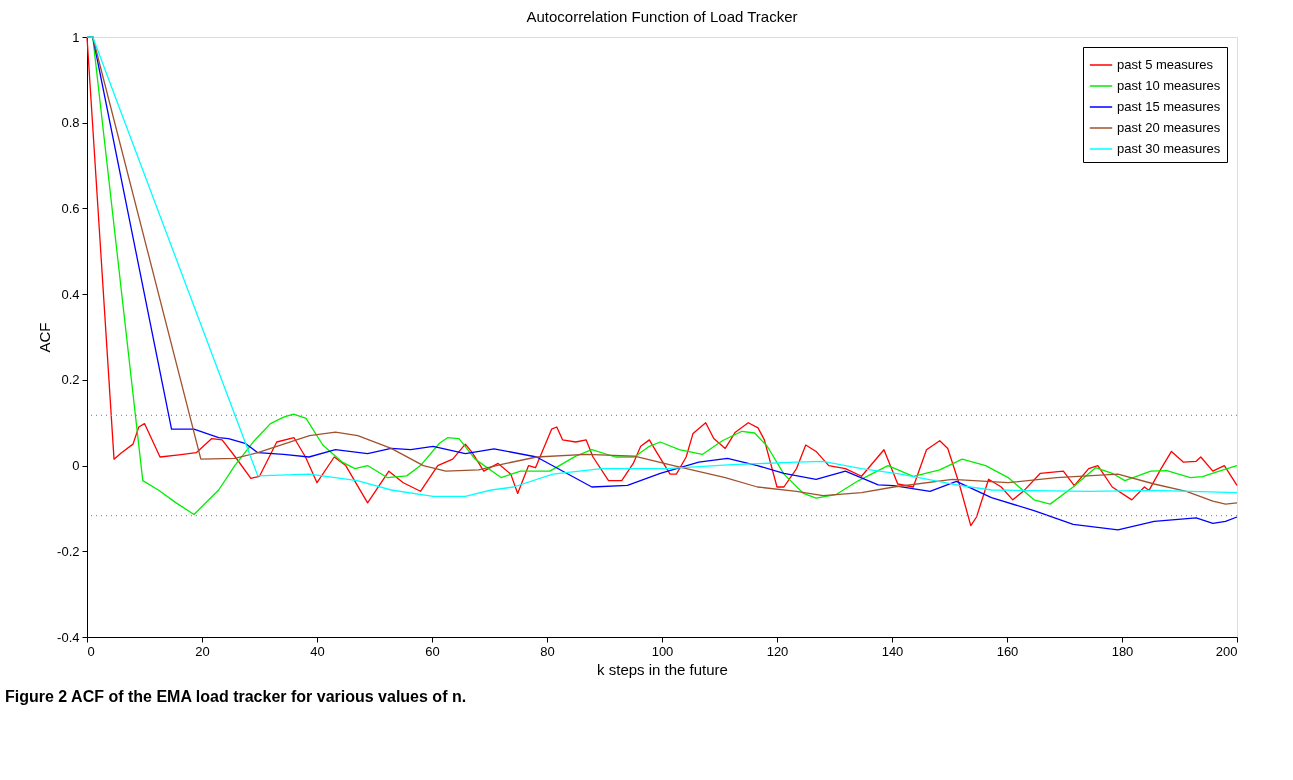  I want to click on x-tick-label: 40, so click(317, 651).